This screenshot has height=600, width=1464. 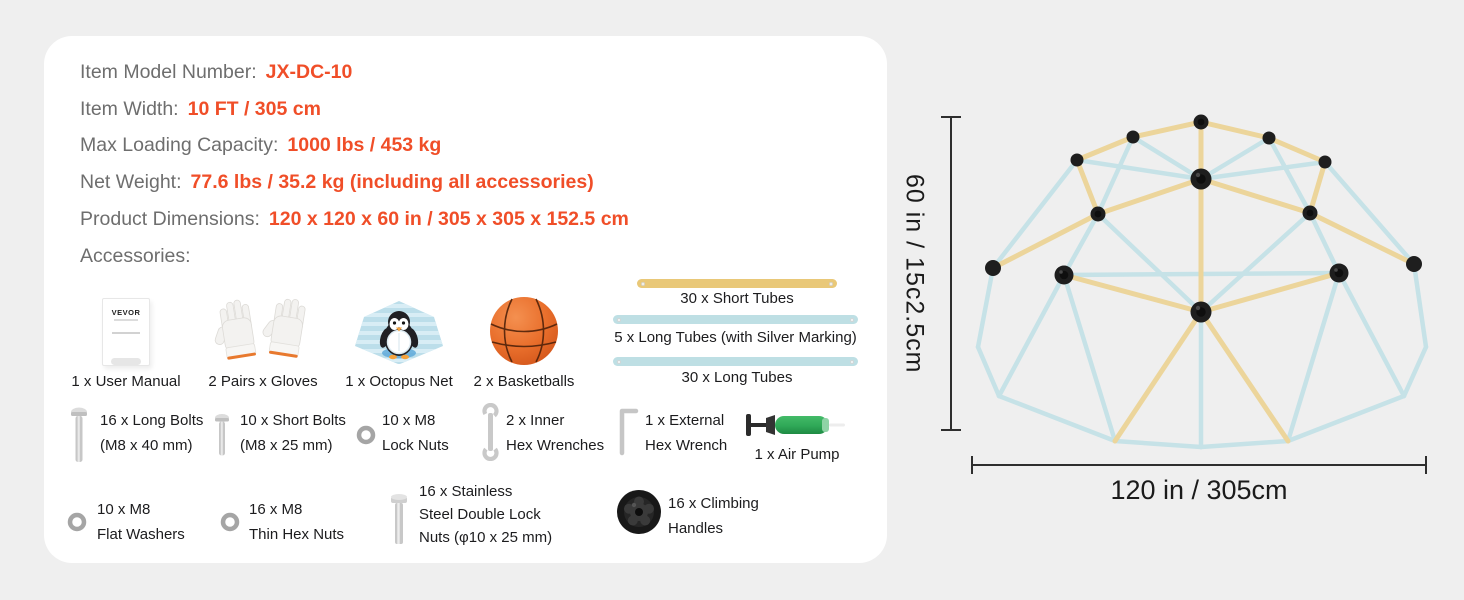 What do you see at coordinates (297, 522) in the screenshot?
I see `thin-hex-nuts-label: 16 x M8 Thin Hex Nuts` at bounding box center [297, 522].